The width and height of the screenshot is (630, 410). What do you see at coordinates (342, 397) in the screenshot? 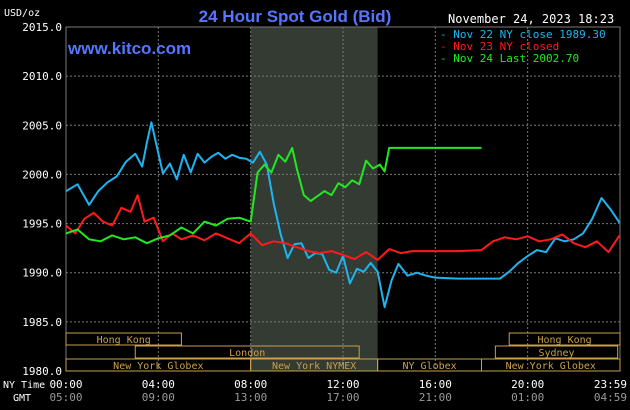
I see `x-tick-label-gmt: 17:00` at bounding box center [342, 397].